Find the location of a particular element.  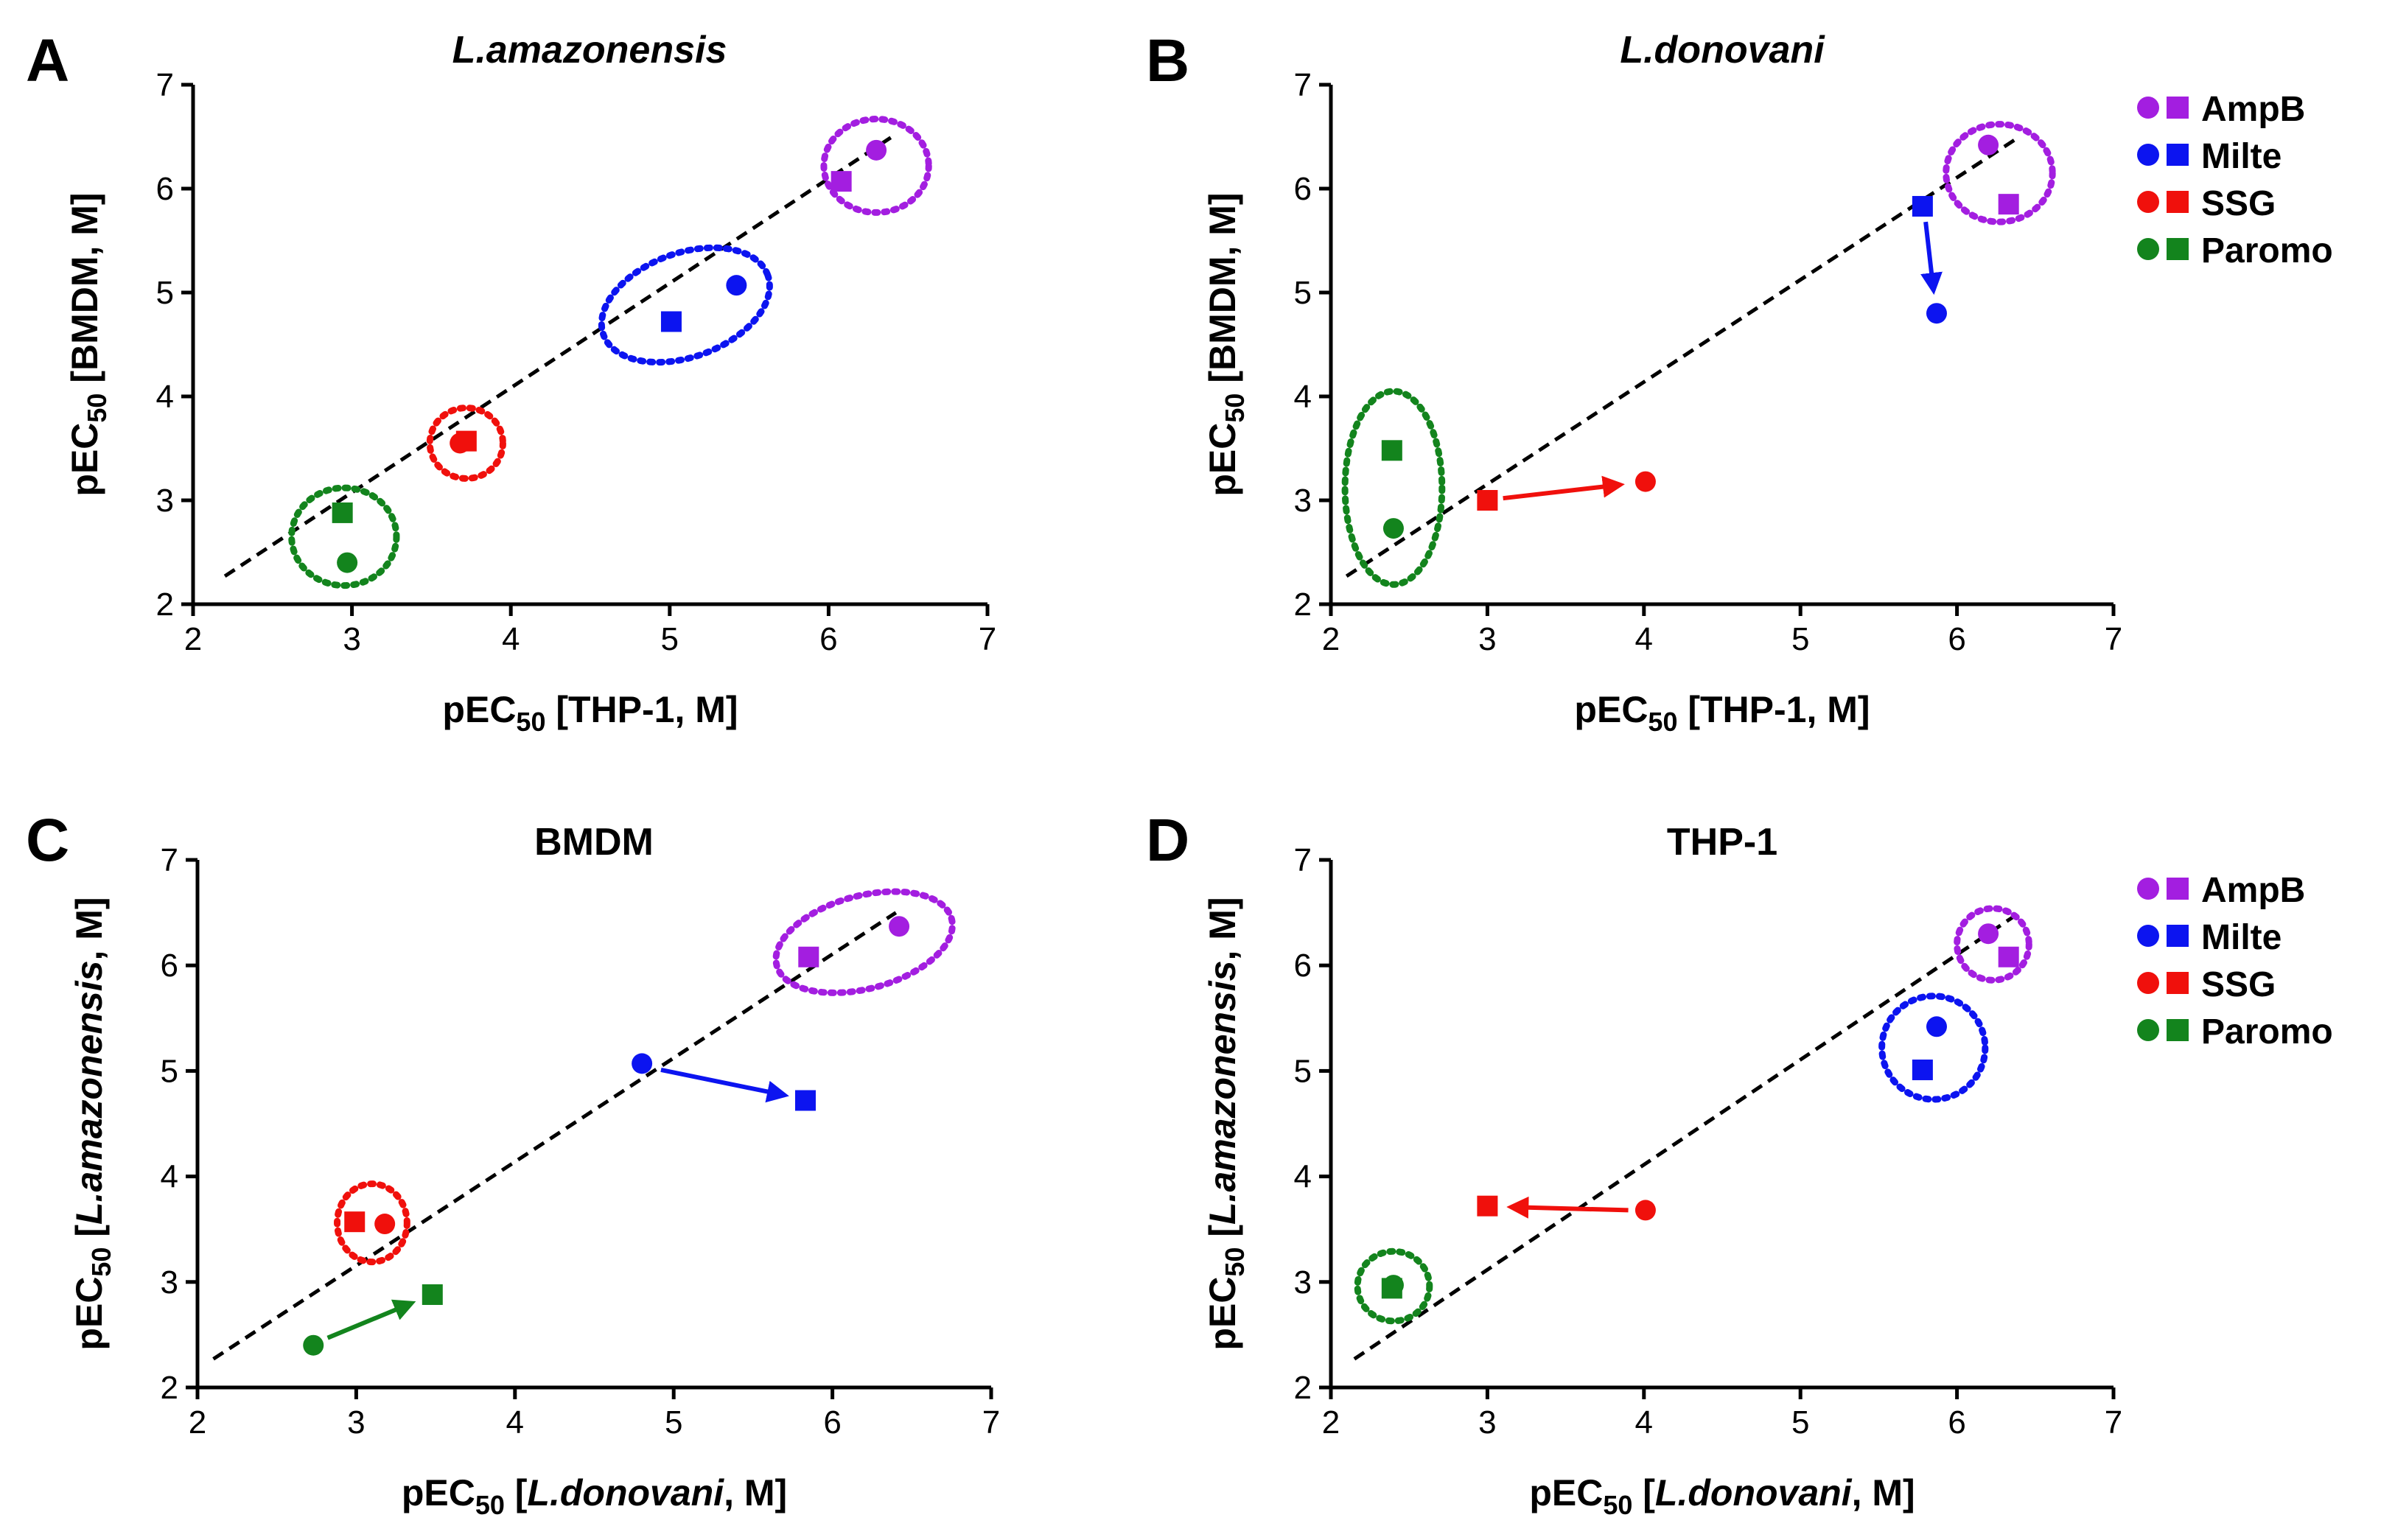

panel-title: L.amazonensis is located at coordinates (589, 50).